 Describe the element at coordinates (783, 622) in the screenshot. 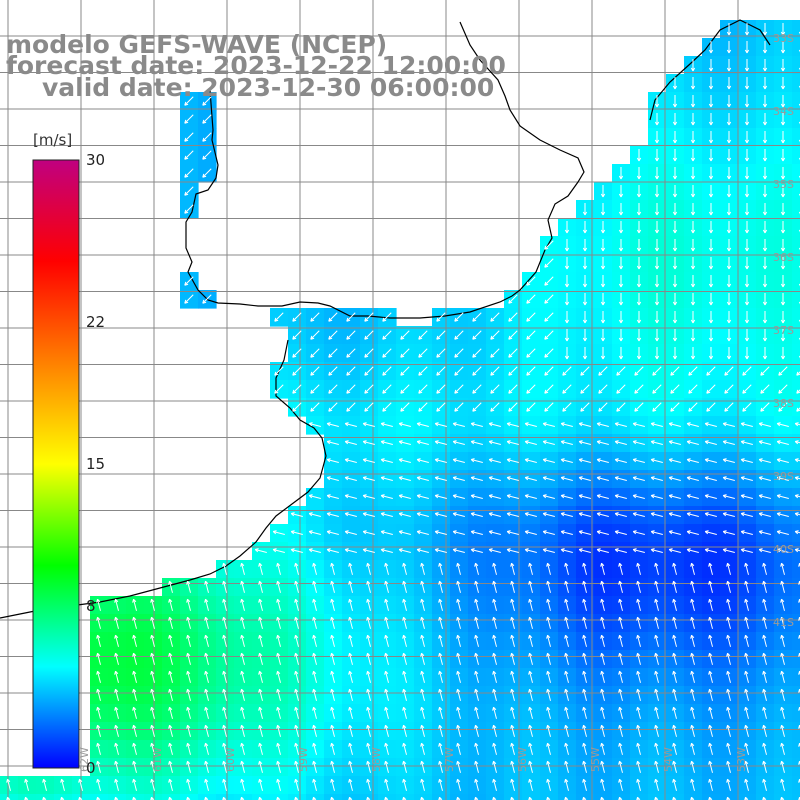

I see `lat-label: 41S` at that location.